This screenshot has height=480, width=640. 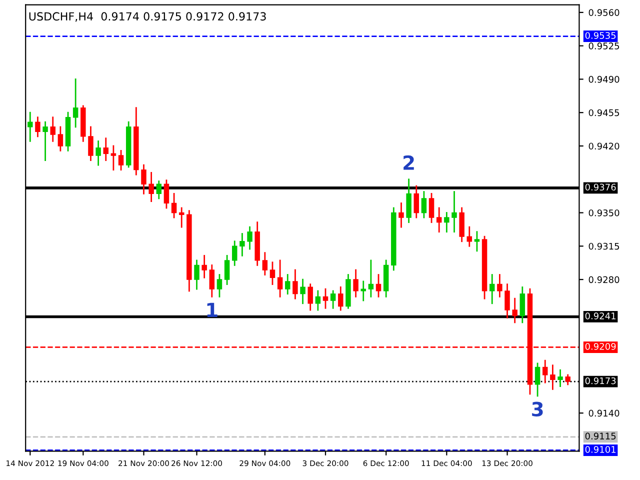 What do you see at coordinates (537, 409) in the screenshot?
I see `annotation: 3` at bounding box center [537, 409].